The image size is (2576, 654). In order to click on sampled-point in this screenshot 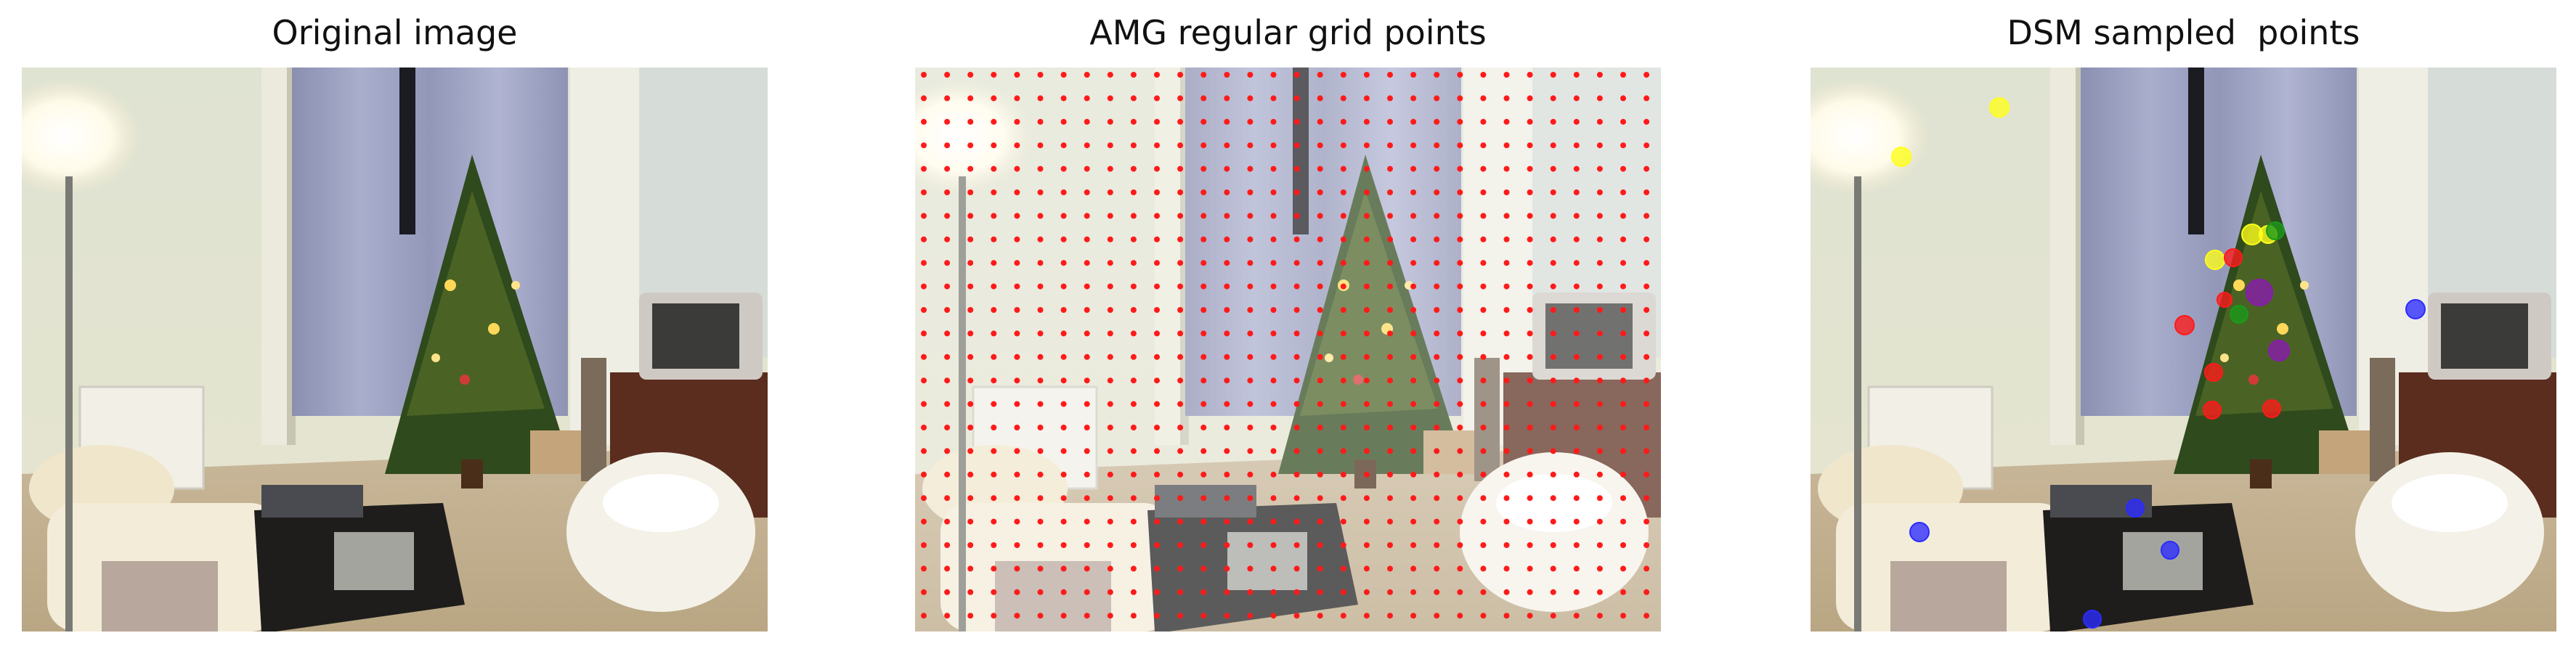, I will do `click(1919, 532)`.